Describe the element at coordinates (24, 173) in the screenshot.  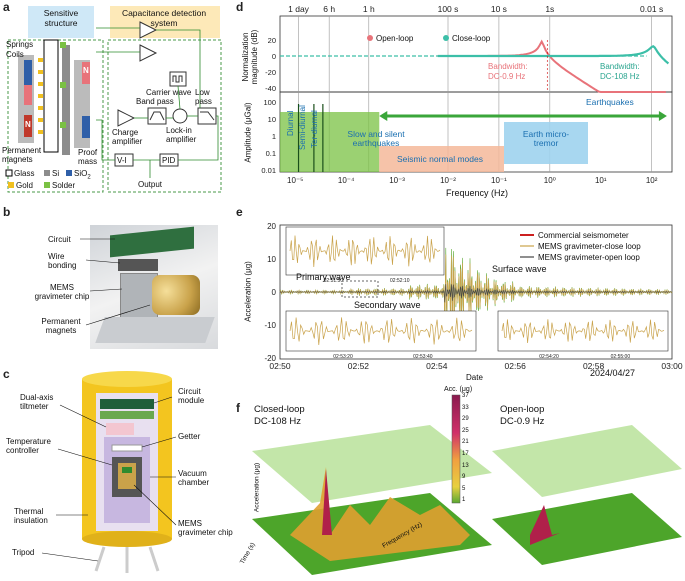
I see `legend-glass: Glass` at that location.